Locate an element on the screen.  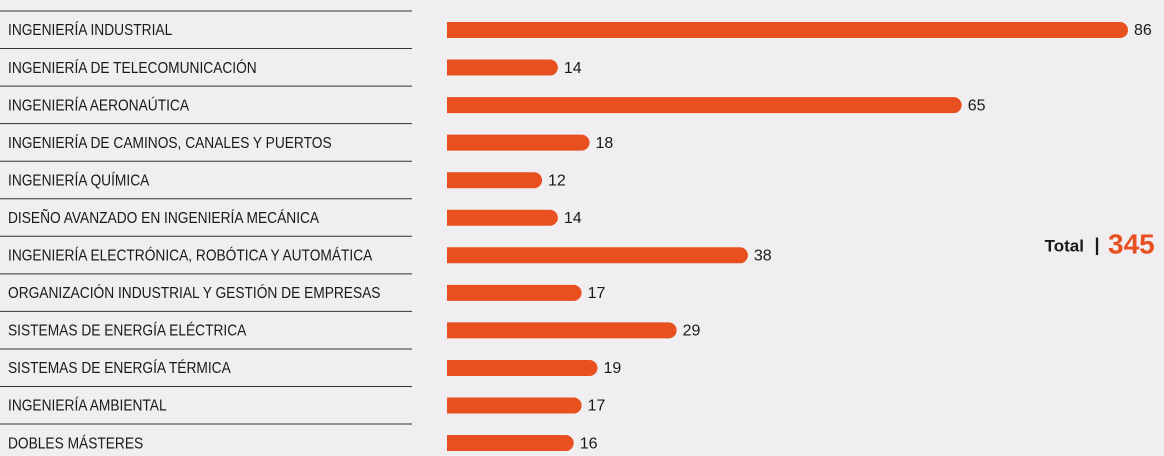
category-label: DOBLES MÁSTERES is located at coordinates (75, 443).